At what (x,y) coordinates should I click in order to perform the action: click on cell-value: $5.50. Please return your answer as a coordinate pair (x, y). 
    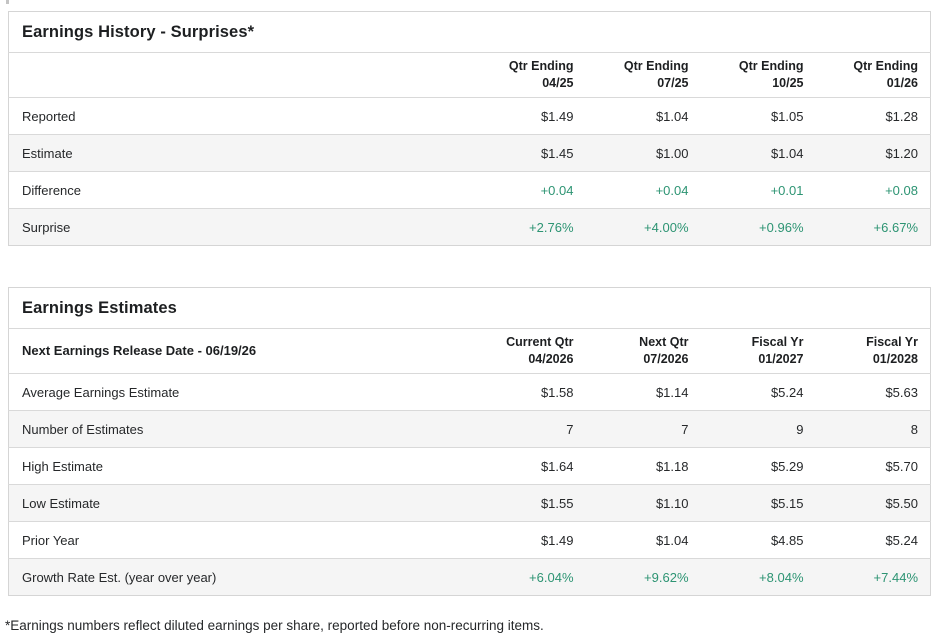
    Looking at the image, I should click on (901, 503).